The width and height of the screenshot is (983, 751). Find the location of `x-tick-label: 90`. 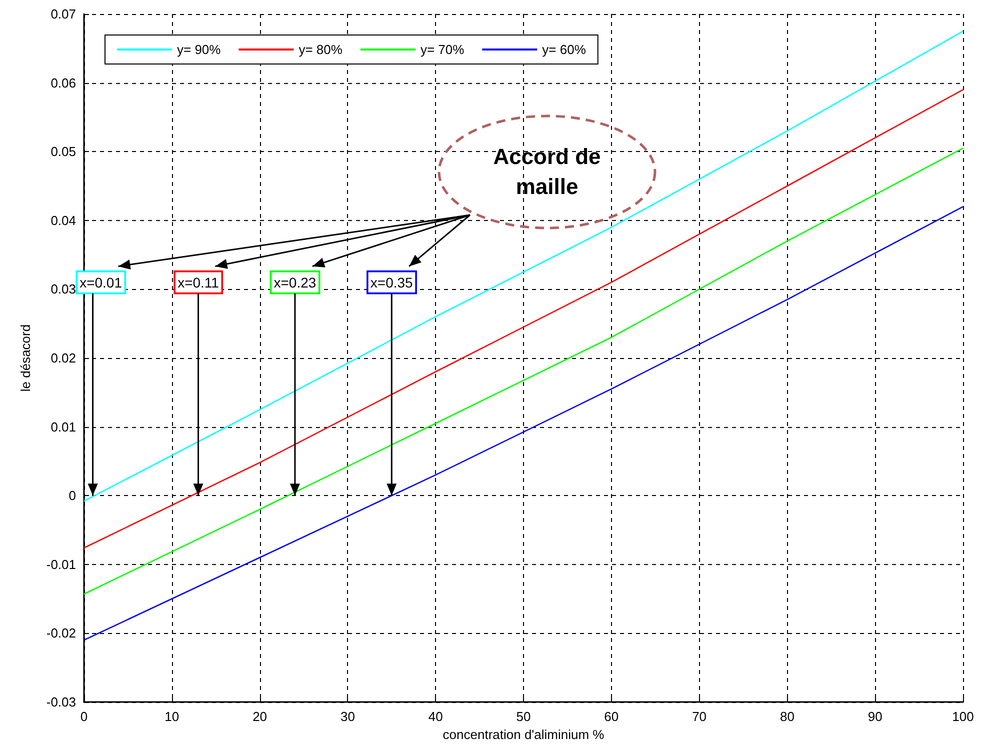

x-tick-label: 90 is located at coordinates (875, 716).